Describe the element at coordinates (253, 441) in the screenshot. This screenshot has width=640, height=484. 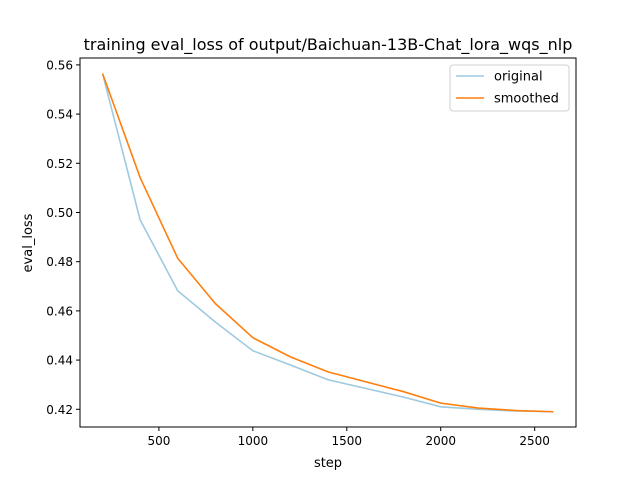
I see `x-tick-label: 1000` at that location.